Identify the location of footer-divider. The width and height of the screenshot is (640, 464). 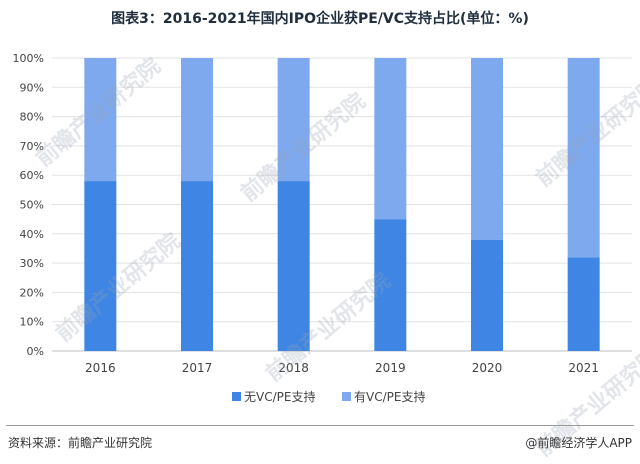
(320, 425).